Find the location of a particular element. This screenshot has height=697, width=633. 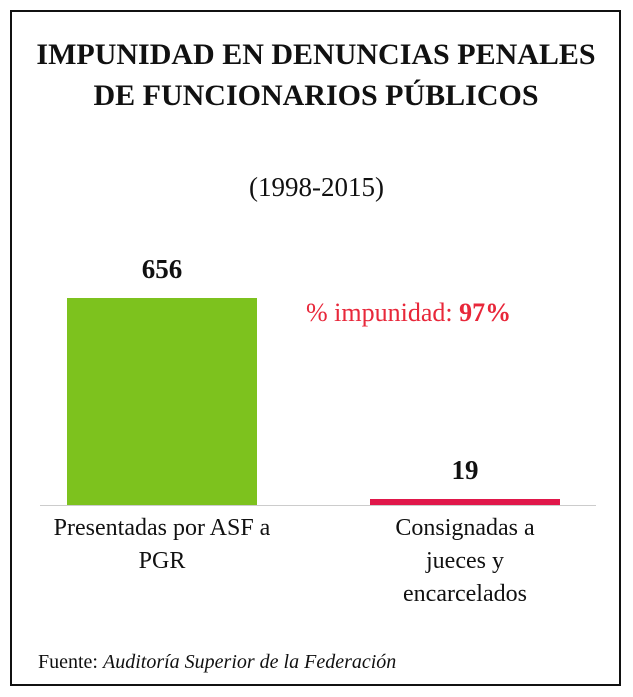

annotation-value: 97% is located at coordinates (485, 312).